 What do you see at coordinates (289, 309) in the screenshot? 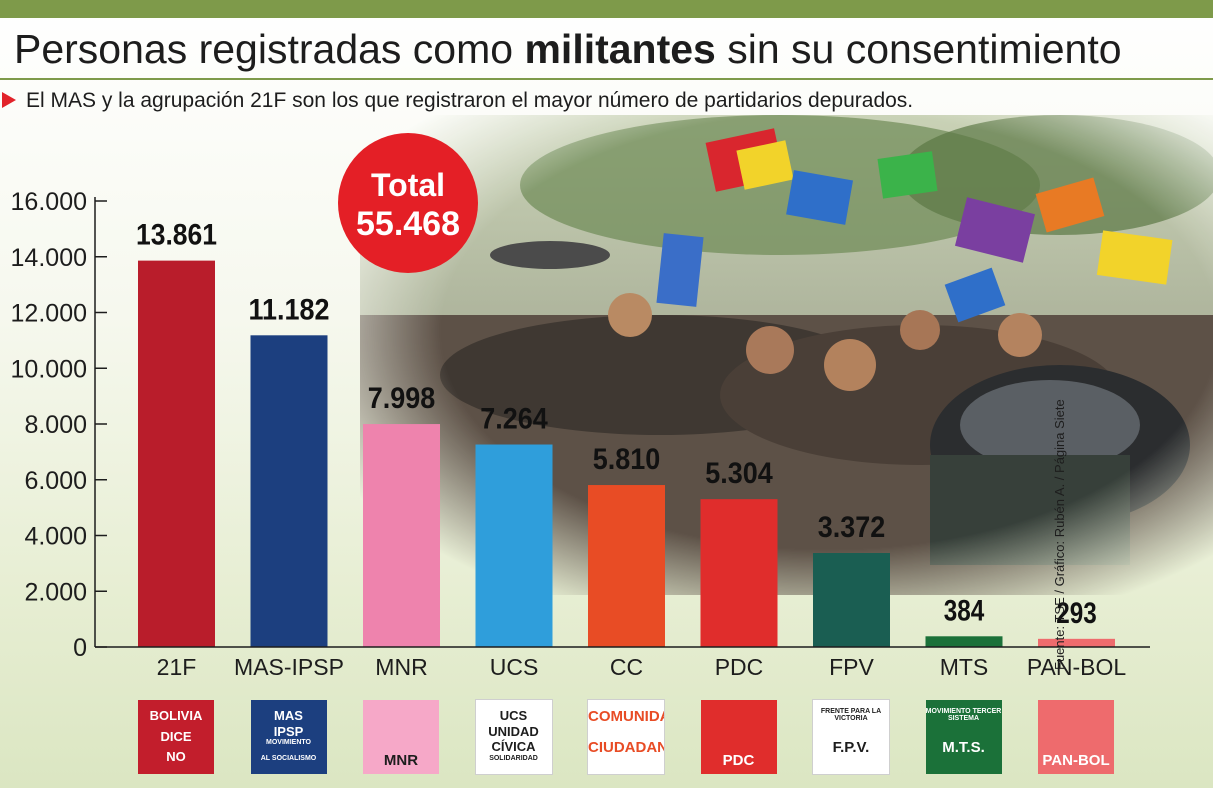
I see `bar-value-label: 11.182` at bounding box center [289, 309].